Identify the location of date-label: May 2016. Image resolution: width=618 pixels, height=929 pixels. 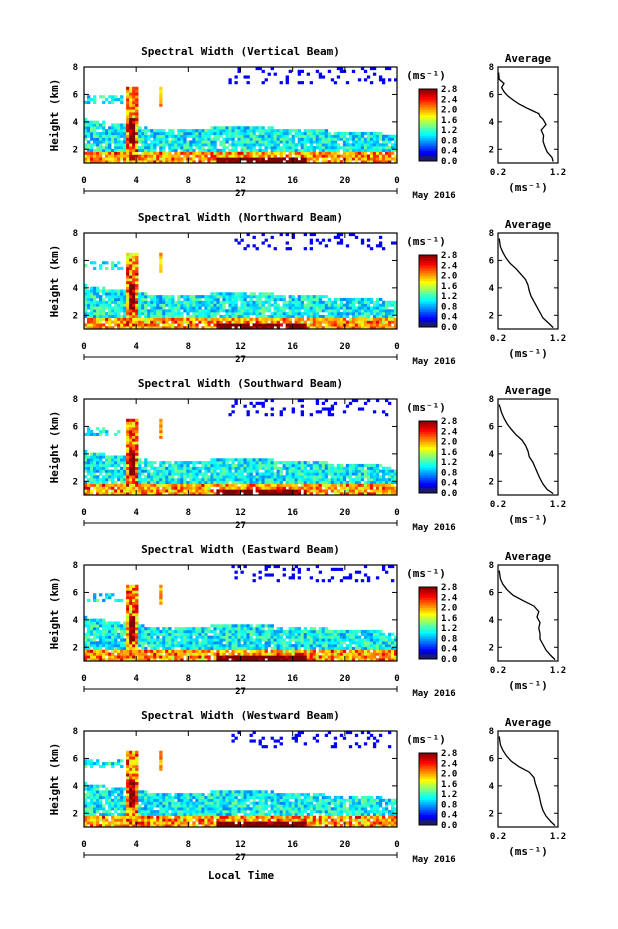
(433, 528).